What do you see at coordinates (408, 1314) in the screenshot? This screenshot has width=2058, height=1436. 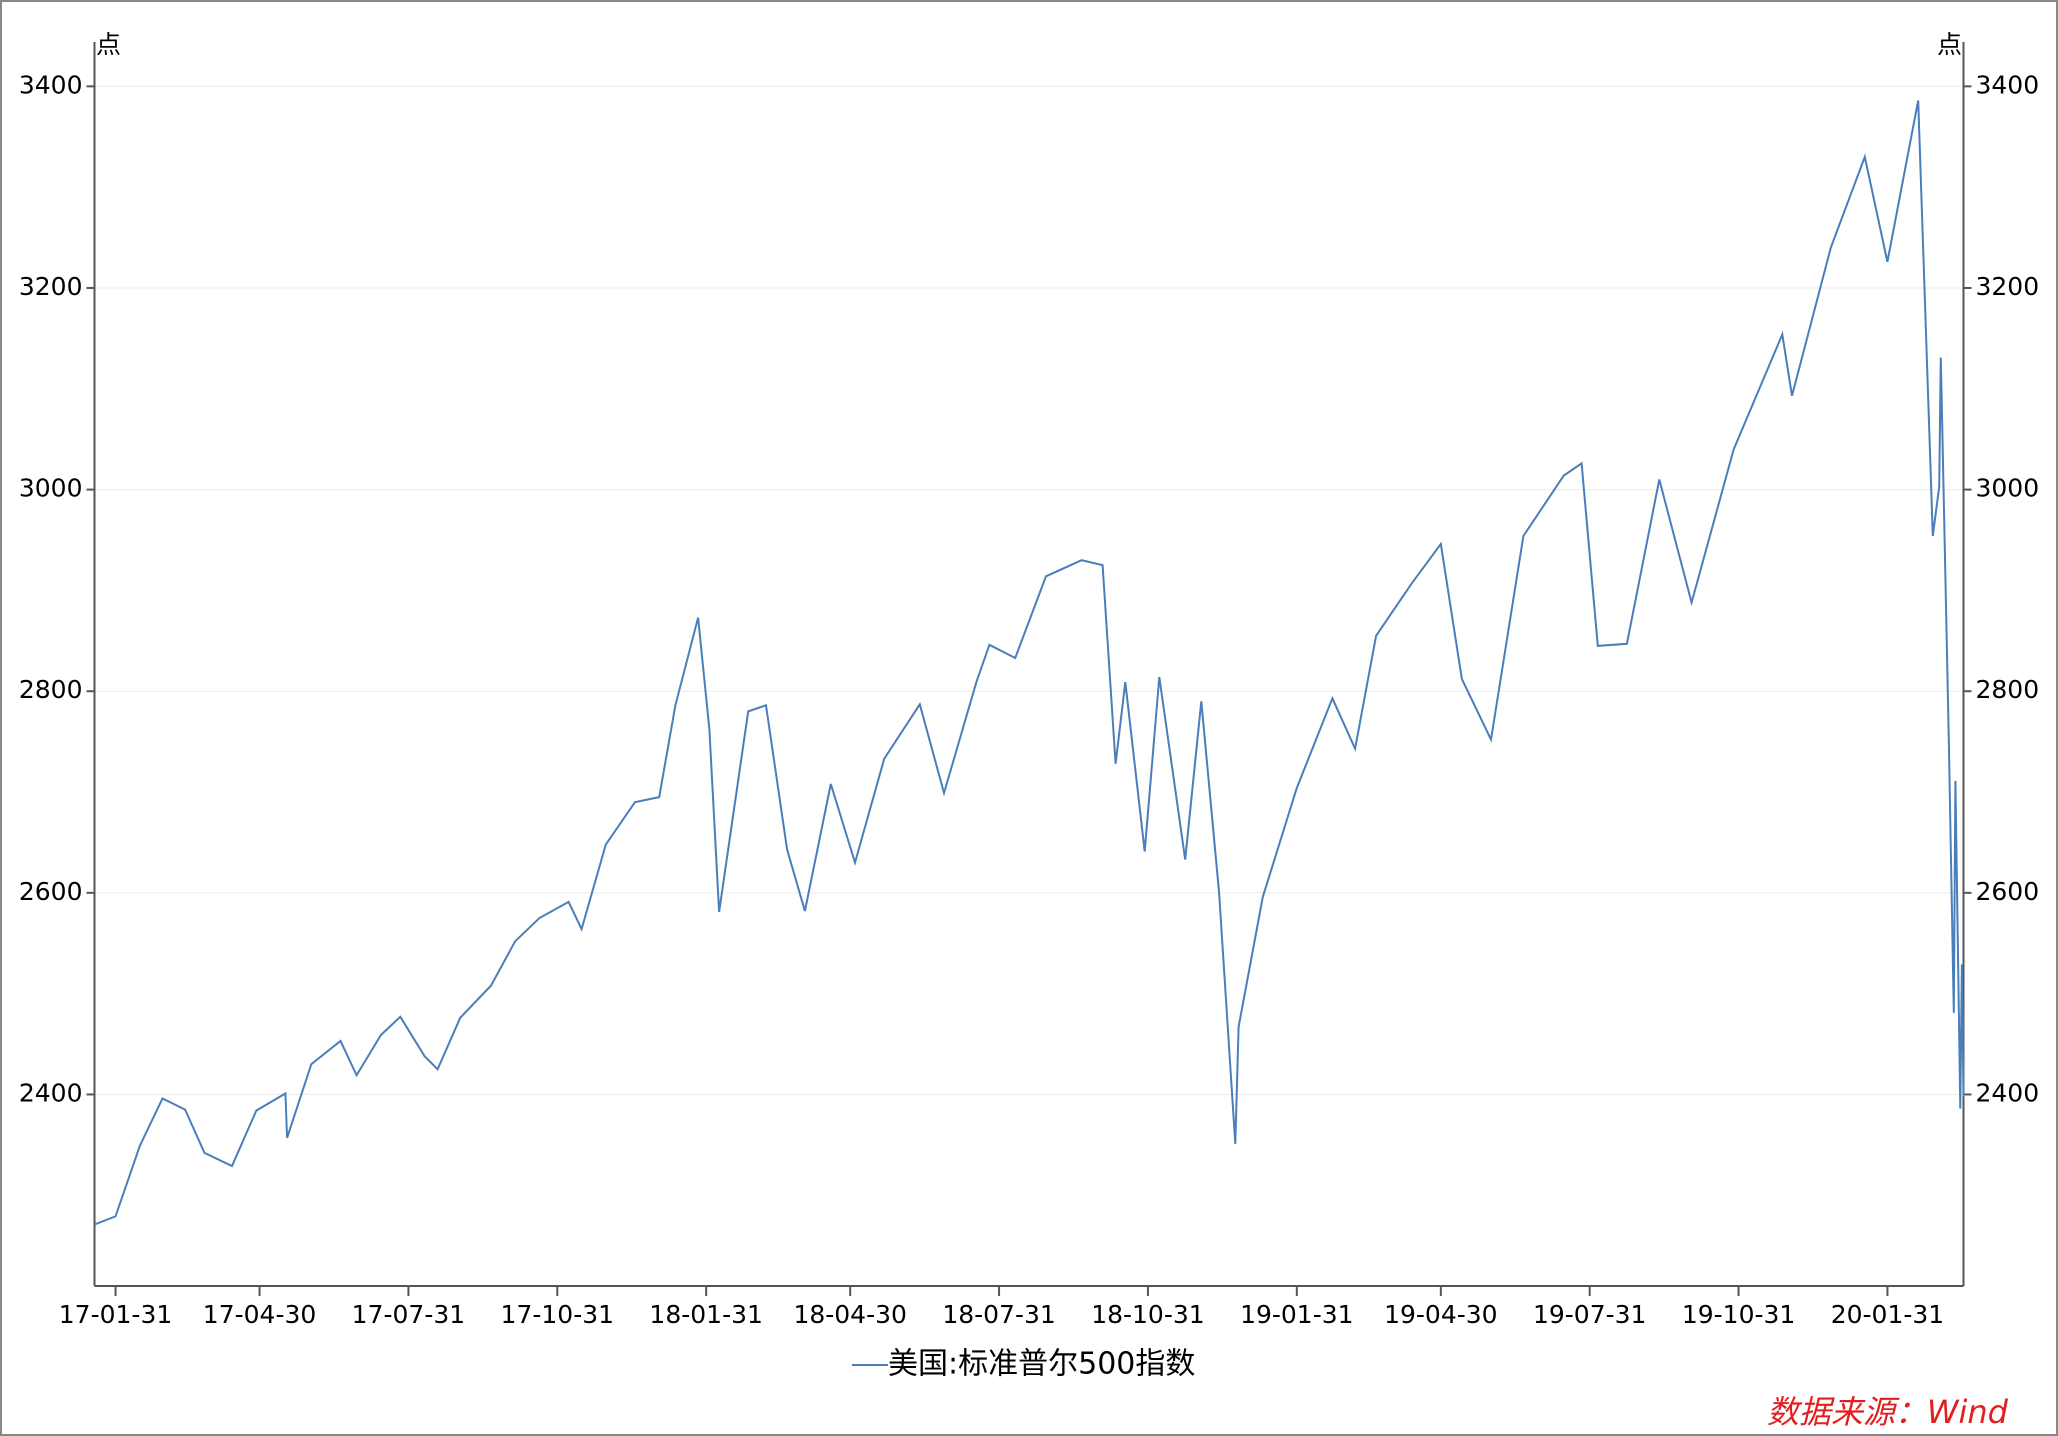 I see `x-tick-label: 17-07-31` at bounding box center [408, 1314].